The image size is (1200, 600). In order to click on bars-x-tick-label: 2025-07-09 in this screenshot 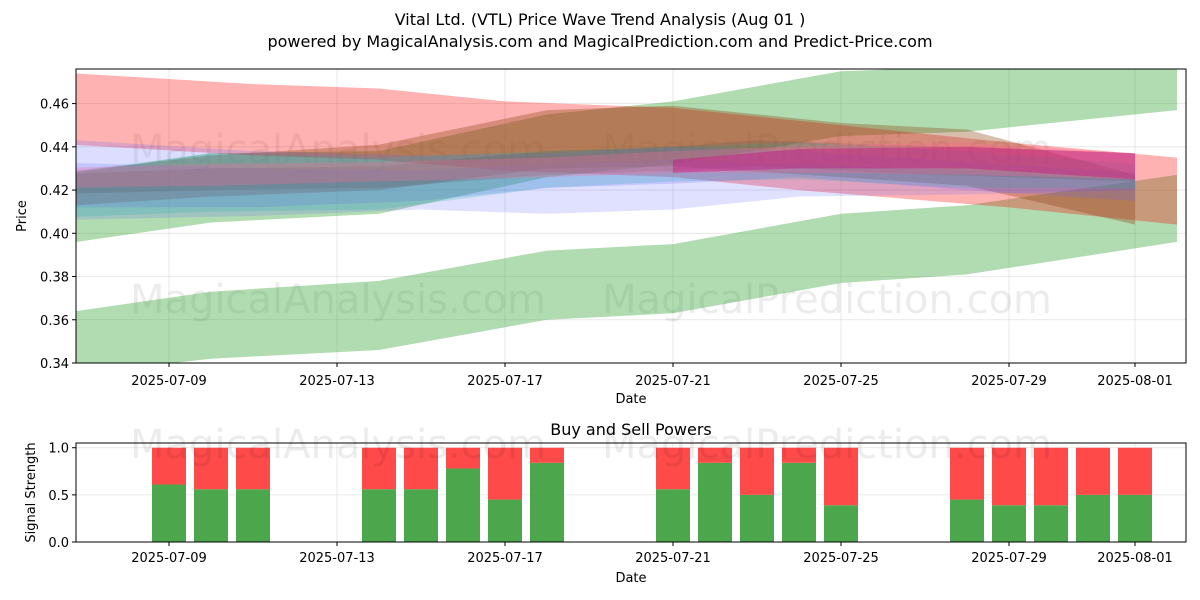, I will do `click(169, 558)`.